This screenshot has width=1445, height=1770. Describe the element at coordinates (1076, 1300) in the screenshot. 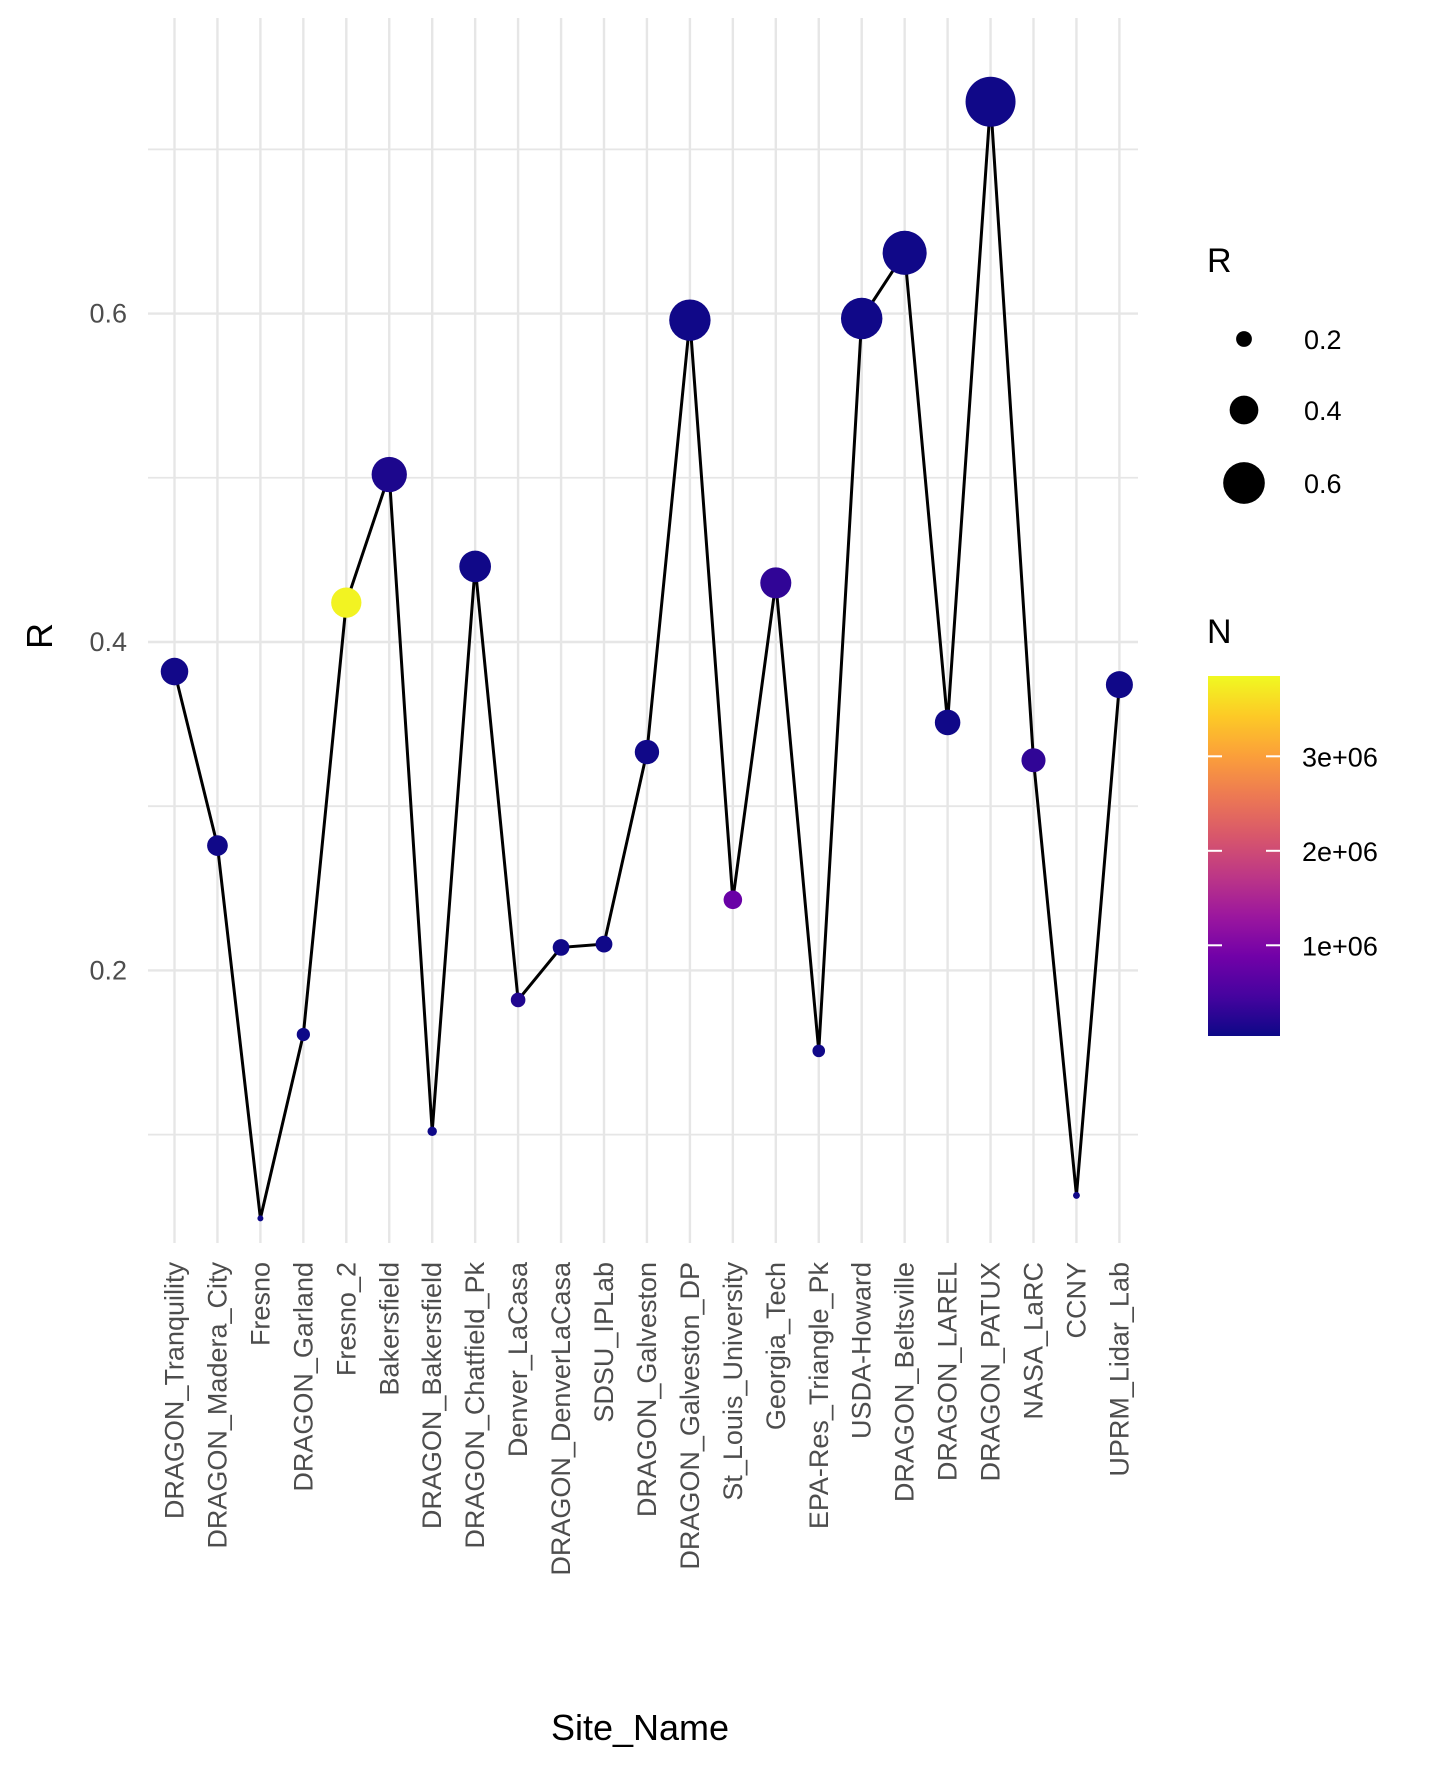

I see `x-tick-label: CCNY` at that location.